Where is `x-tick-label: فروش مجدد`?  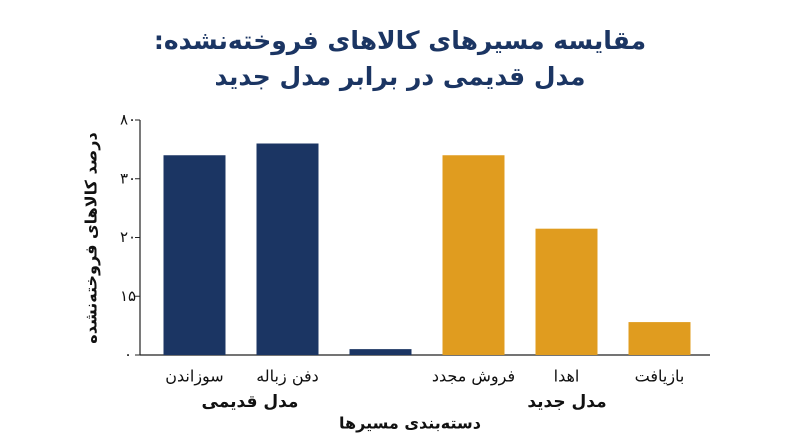 x-tick-label: فروش مجدد is located at coordinates (473, 377).